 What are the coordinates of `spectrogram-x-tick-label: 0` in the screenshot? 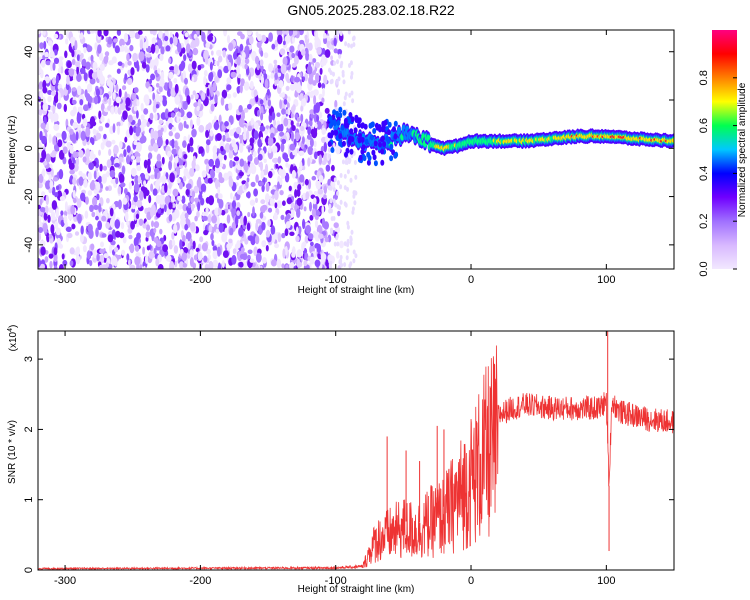 It's located at (471, 280).